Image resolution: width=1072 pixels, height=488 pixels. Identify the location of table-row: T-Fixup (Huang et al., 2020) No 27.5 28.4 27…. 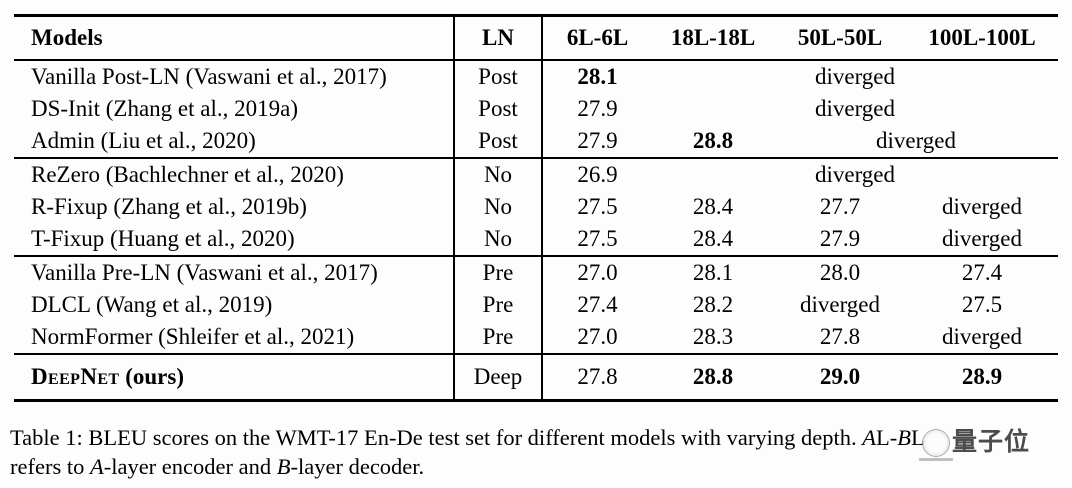
(536, 239).